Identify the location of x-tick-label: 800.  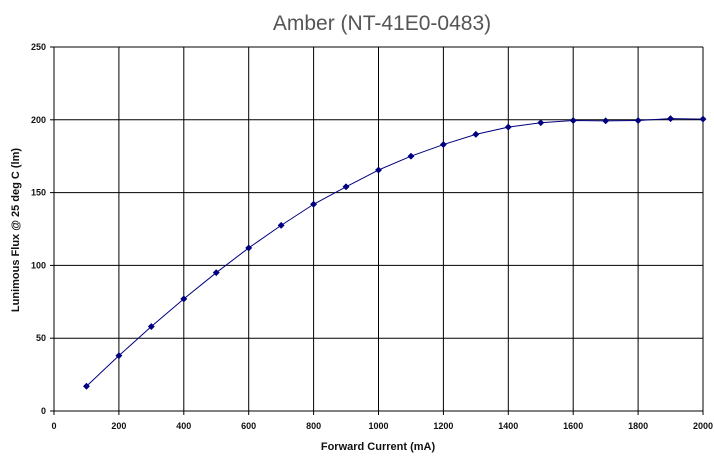
(313, 426).